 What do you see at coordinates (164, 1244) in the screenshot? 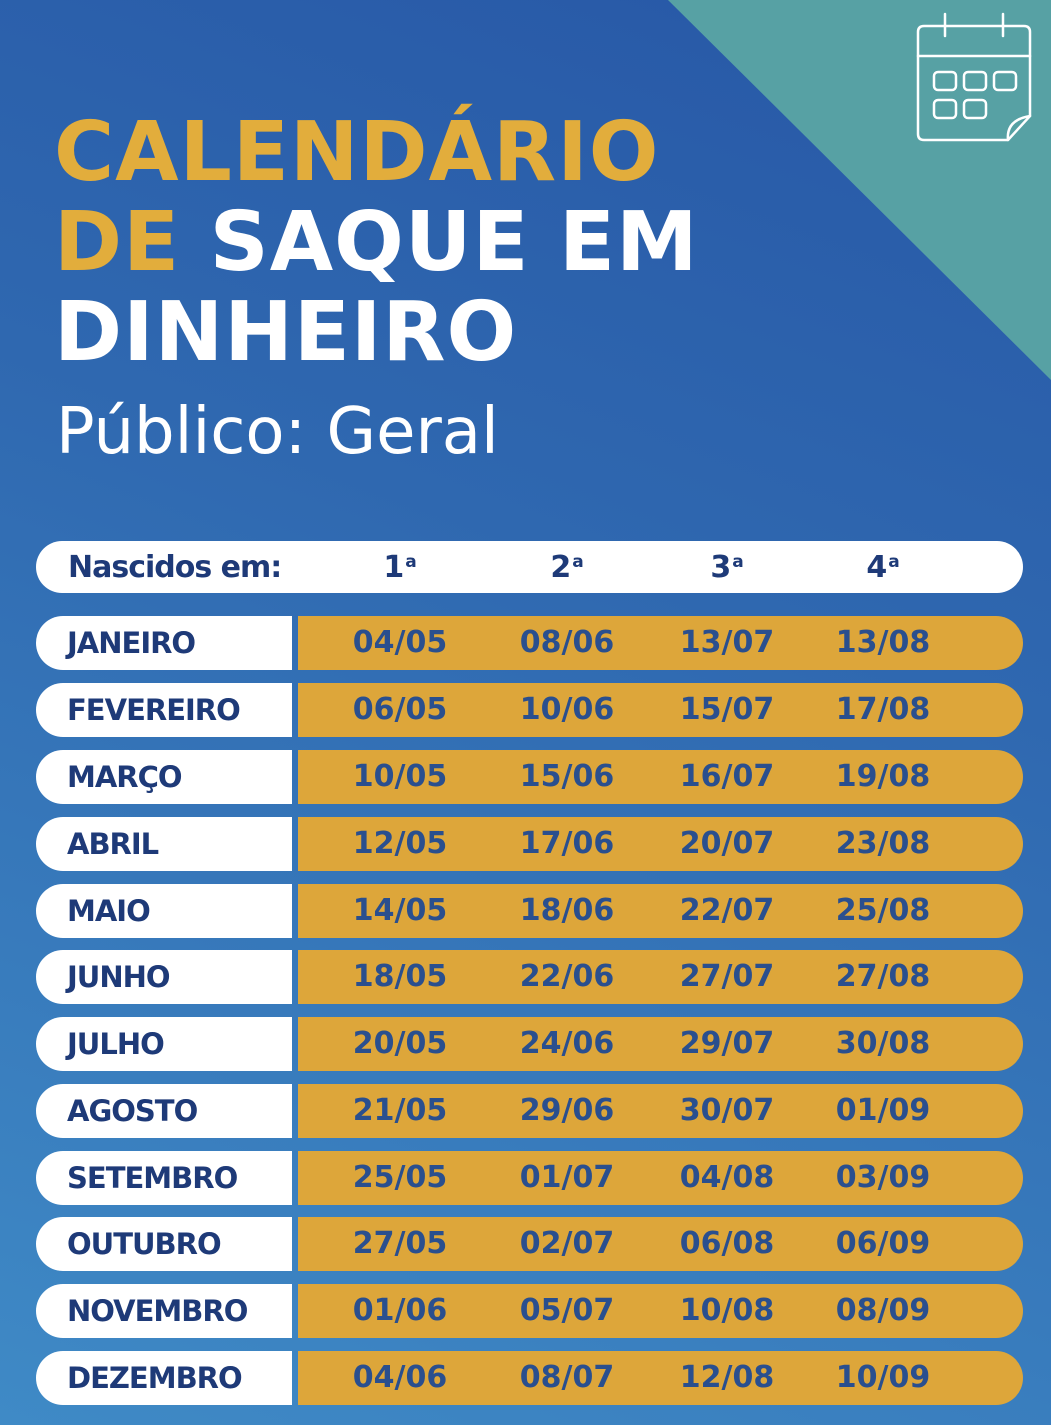
I see `month-label: OUTUBRO` at bounding box center [164, 1244].